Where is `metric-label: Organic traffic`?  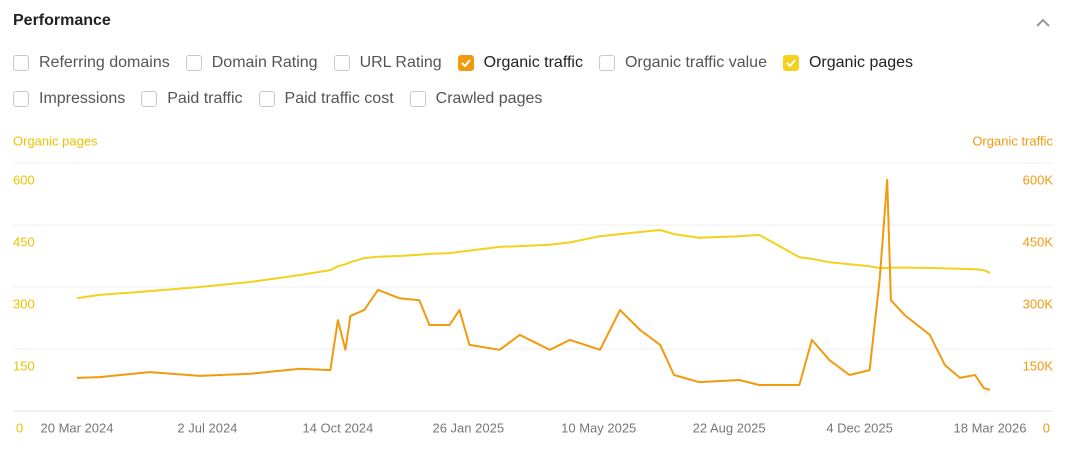
metric-label: Organic traffic is located at coordinates (533, 62).